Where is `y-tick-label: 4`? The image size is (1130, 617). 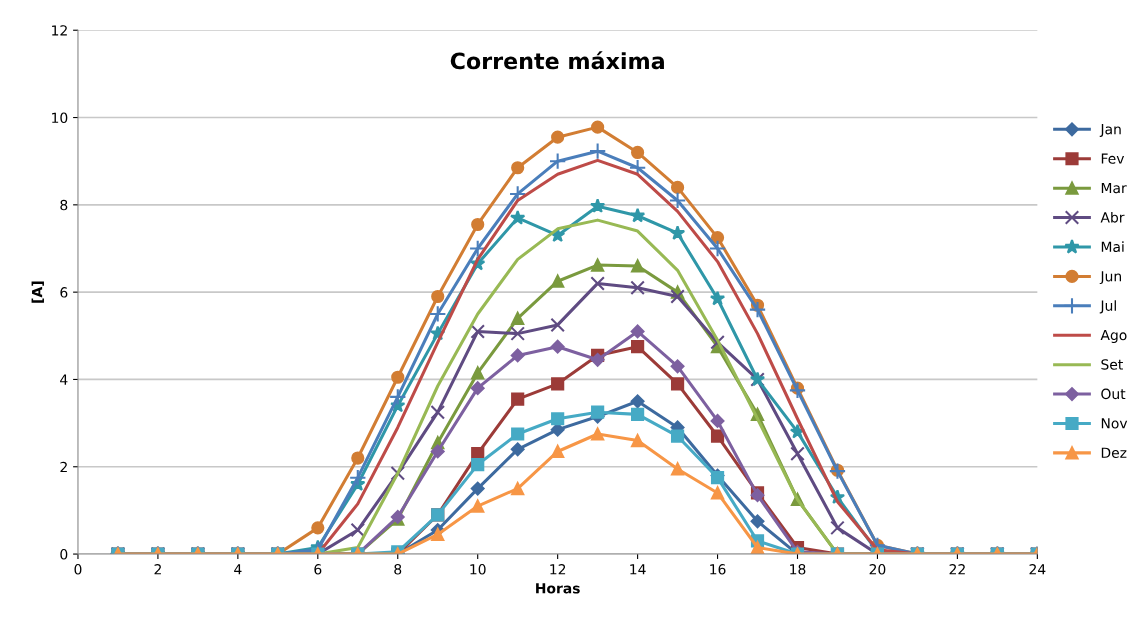 y-tick-label: 4 is located at coordinates (64, 379).